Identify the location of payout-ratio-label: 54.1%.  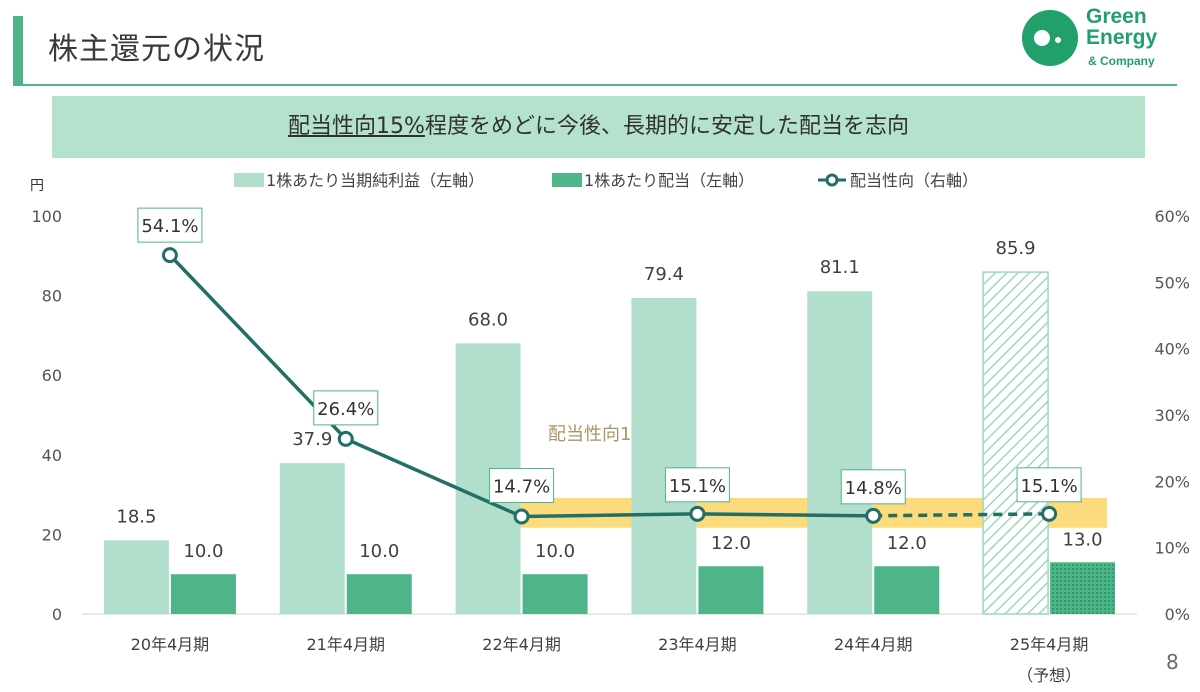
(169, 226).